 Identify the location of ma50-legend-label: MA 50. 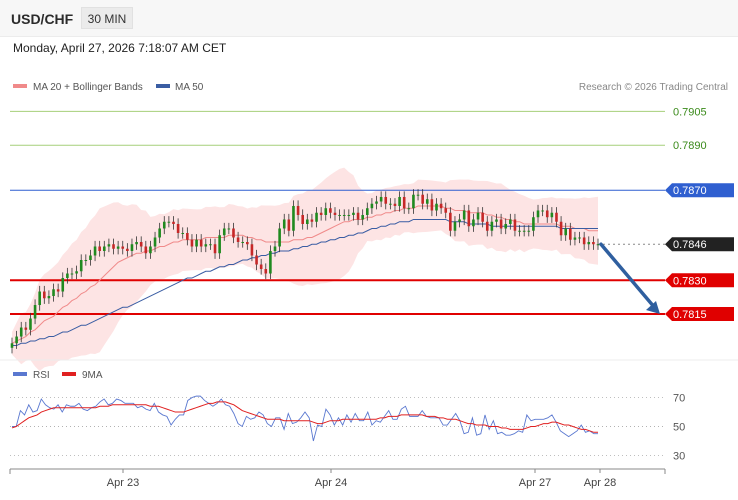
(189, 87).